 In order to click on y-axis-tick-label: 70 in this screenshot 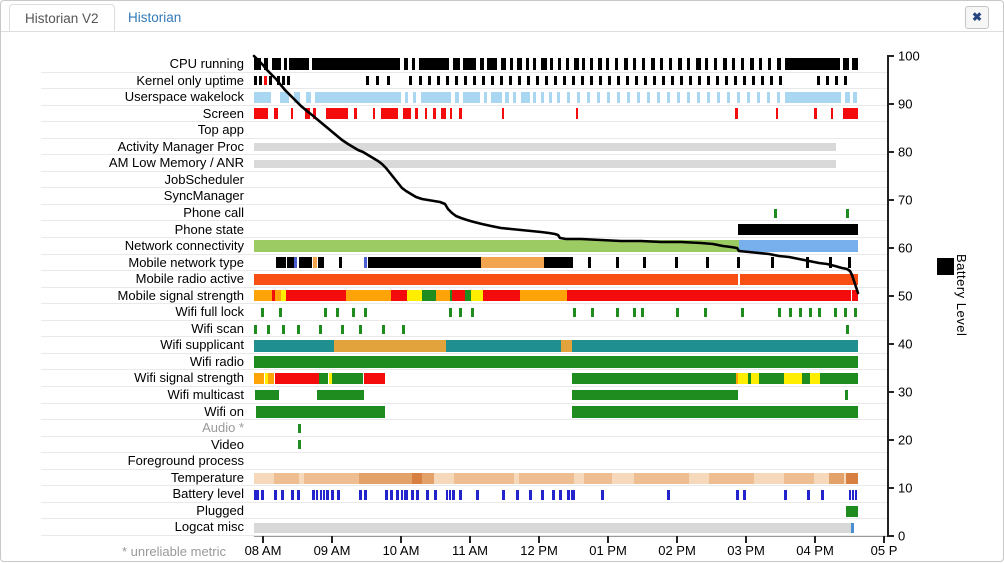, I will do `click(905, 200)`.